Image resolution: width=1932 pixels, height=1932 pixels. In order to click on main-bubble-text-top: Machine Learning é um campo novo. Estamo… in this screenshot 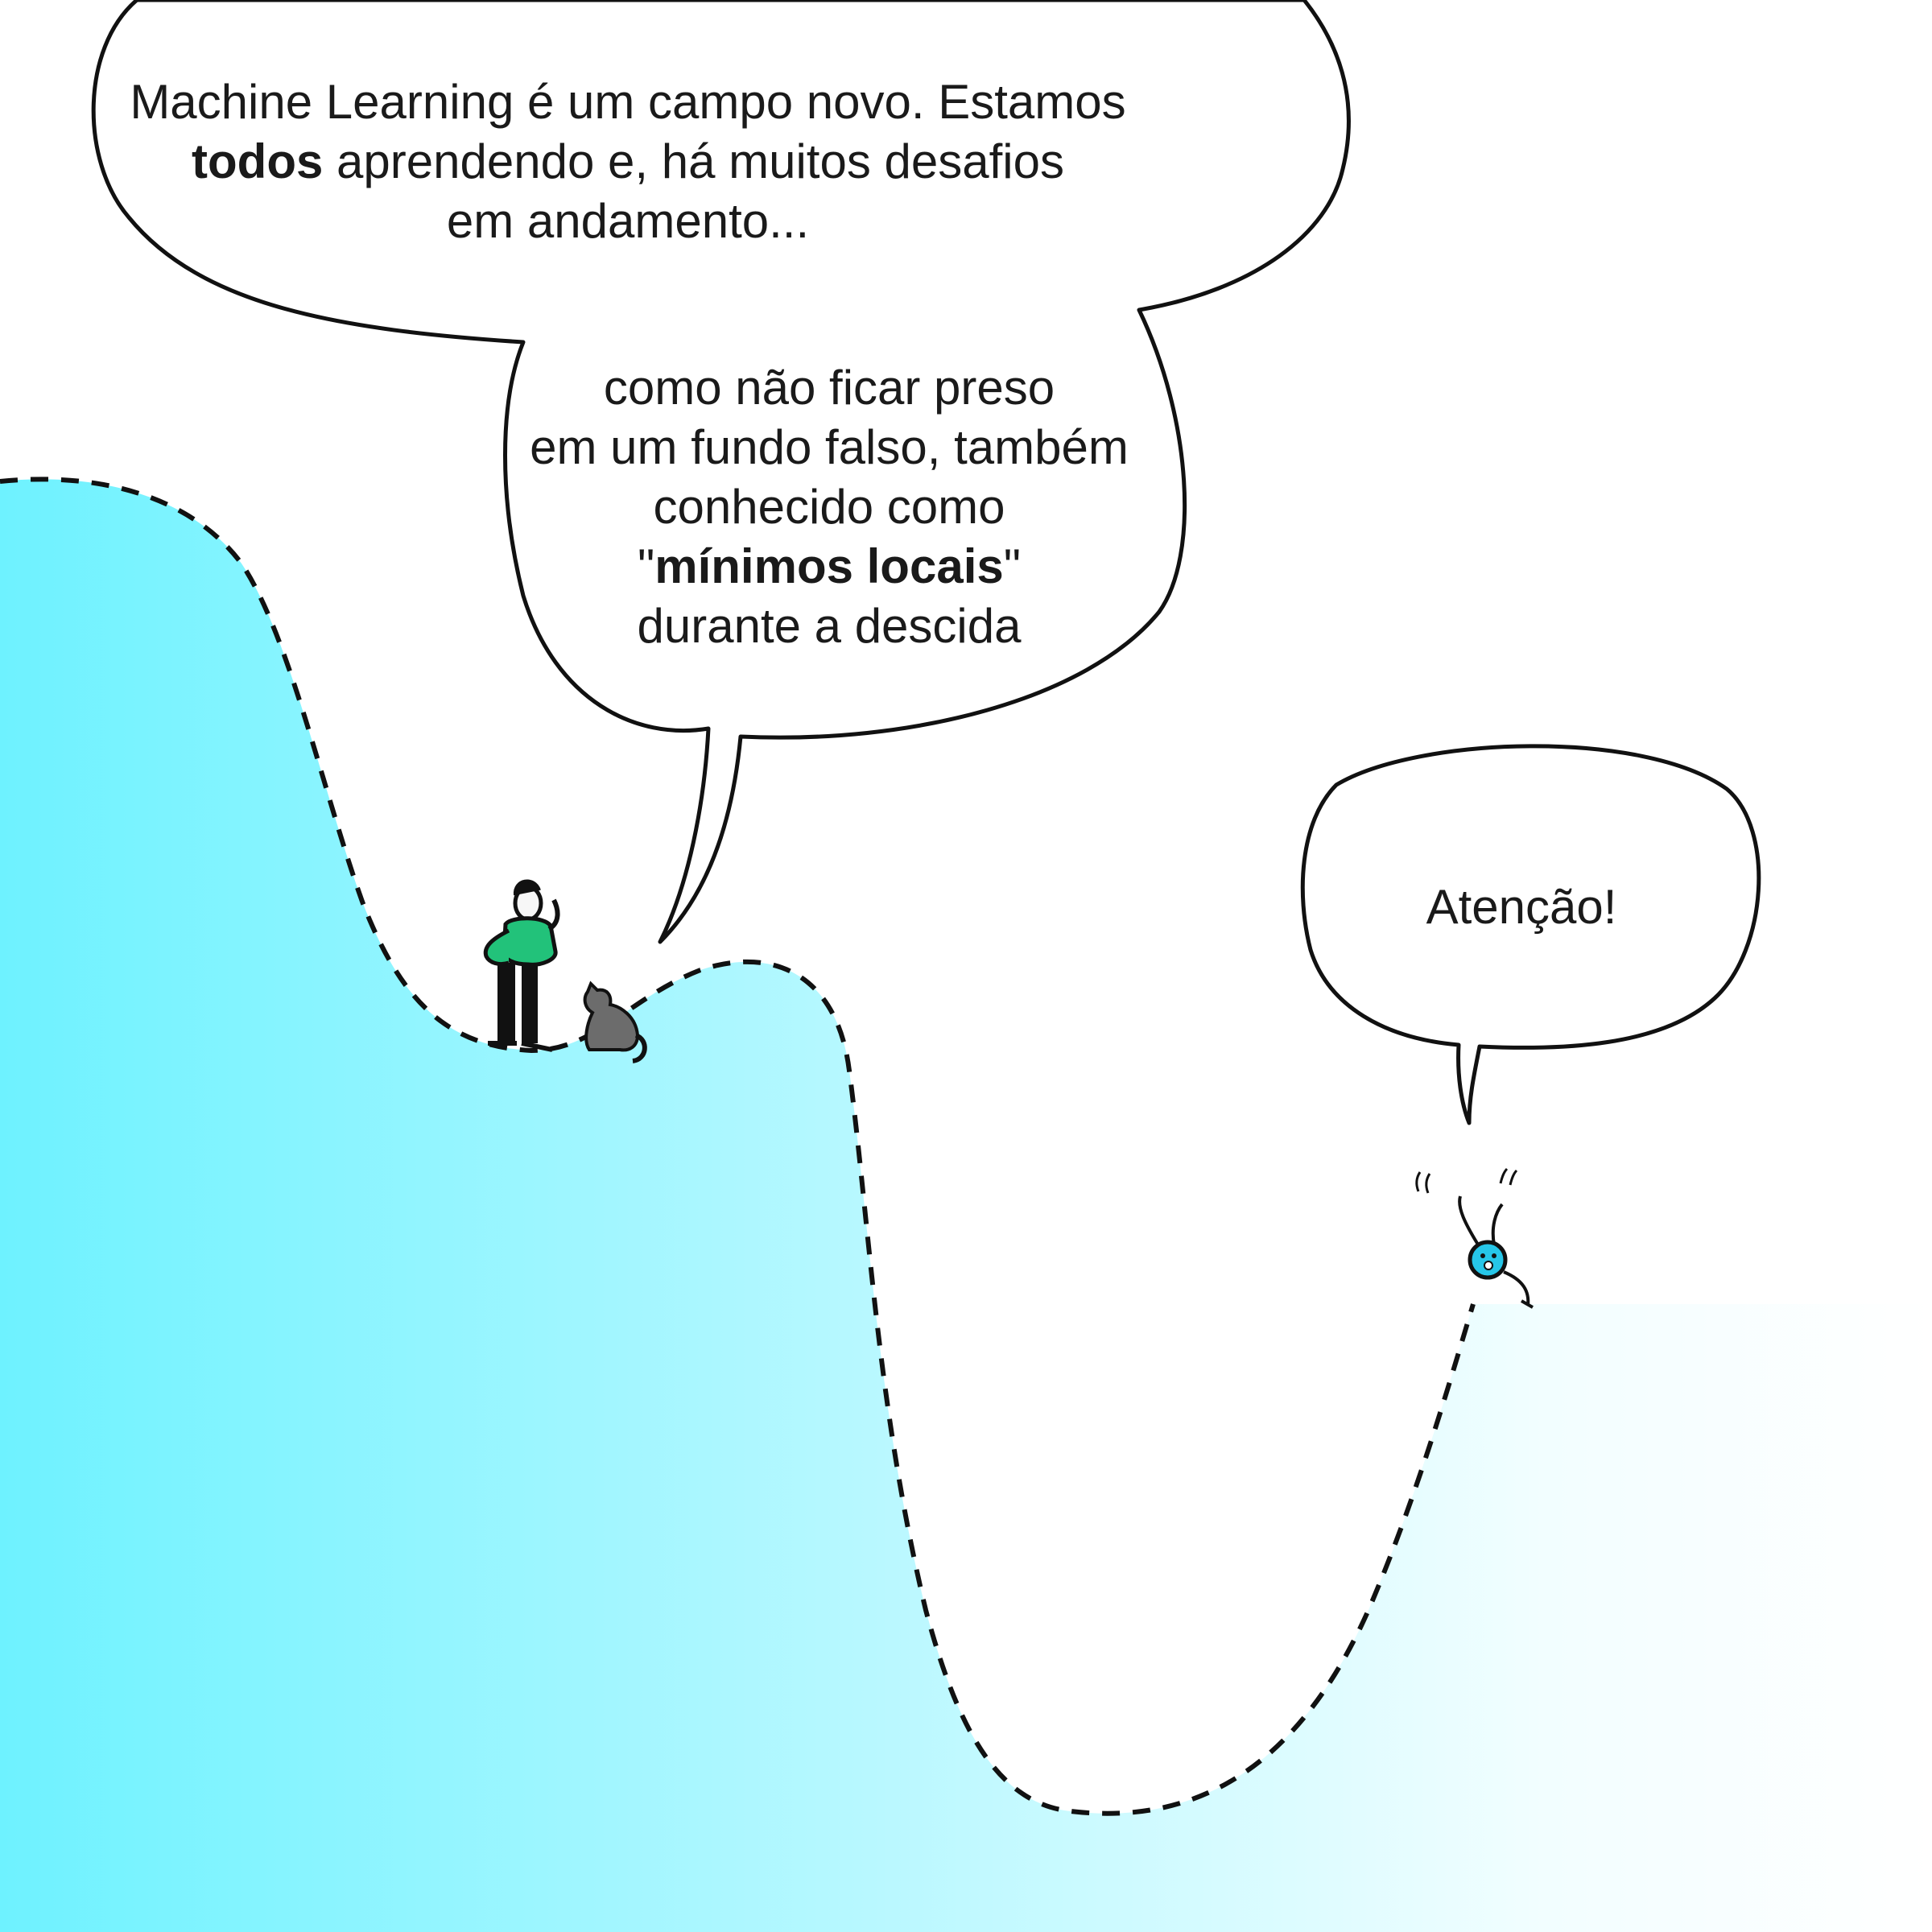, I will do `click(628, 161)`.